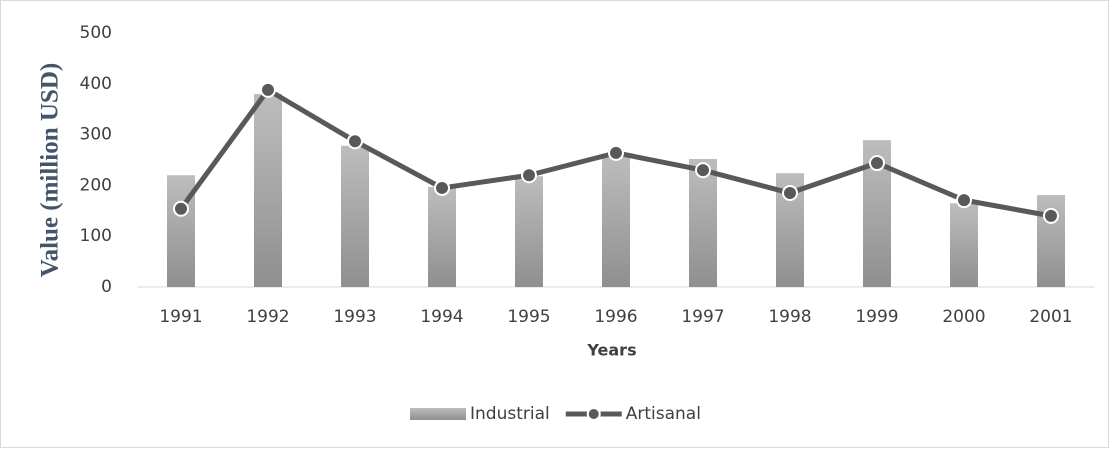 The width and height of the screenshot is (1109, 452). What do you see at coordinates (593, 414) in the screenshot?
I see `legend-swatch-marker` at bounding box center [593, 414].